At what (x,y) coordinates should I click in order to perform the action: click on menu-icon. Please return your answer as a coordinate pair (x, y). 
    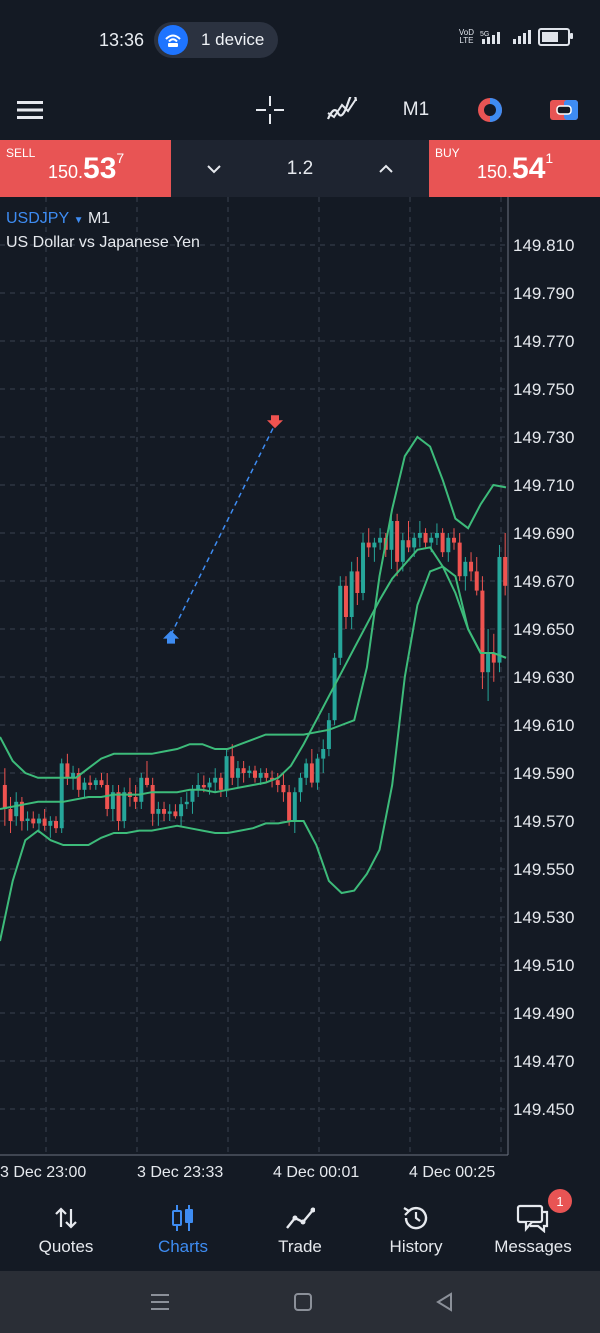
    Looking at the image, I should click on (30, 110).